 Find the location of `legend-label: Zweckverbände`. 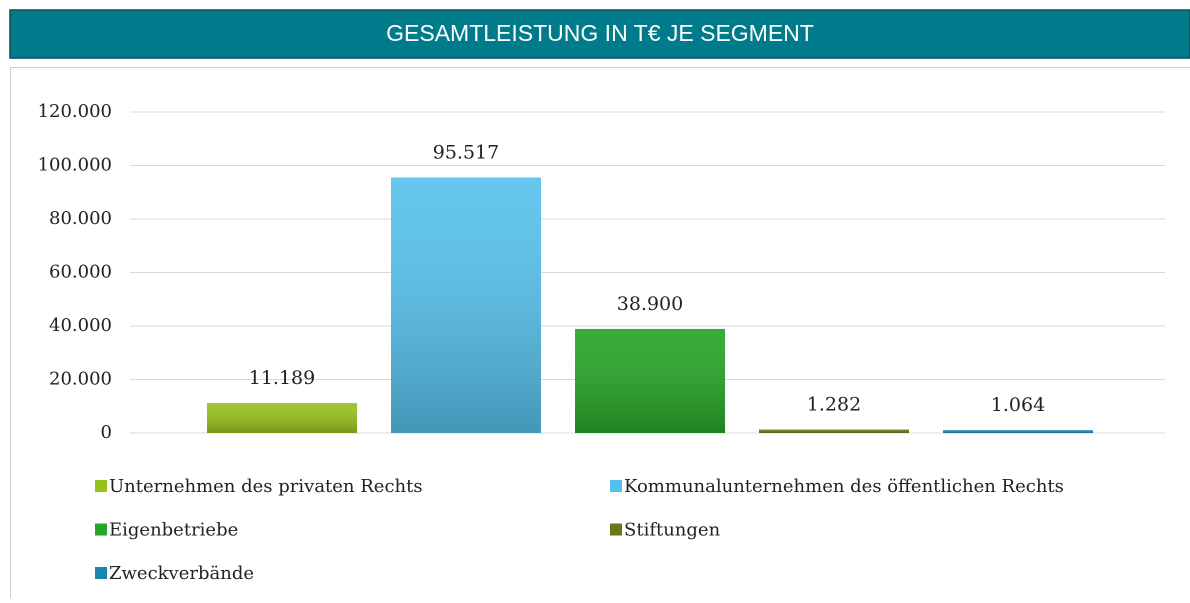

legend-label: Zweckverbände is located at coordinates (181, 573).